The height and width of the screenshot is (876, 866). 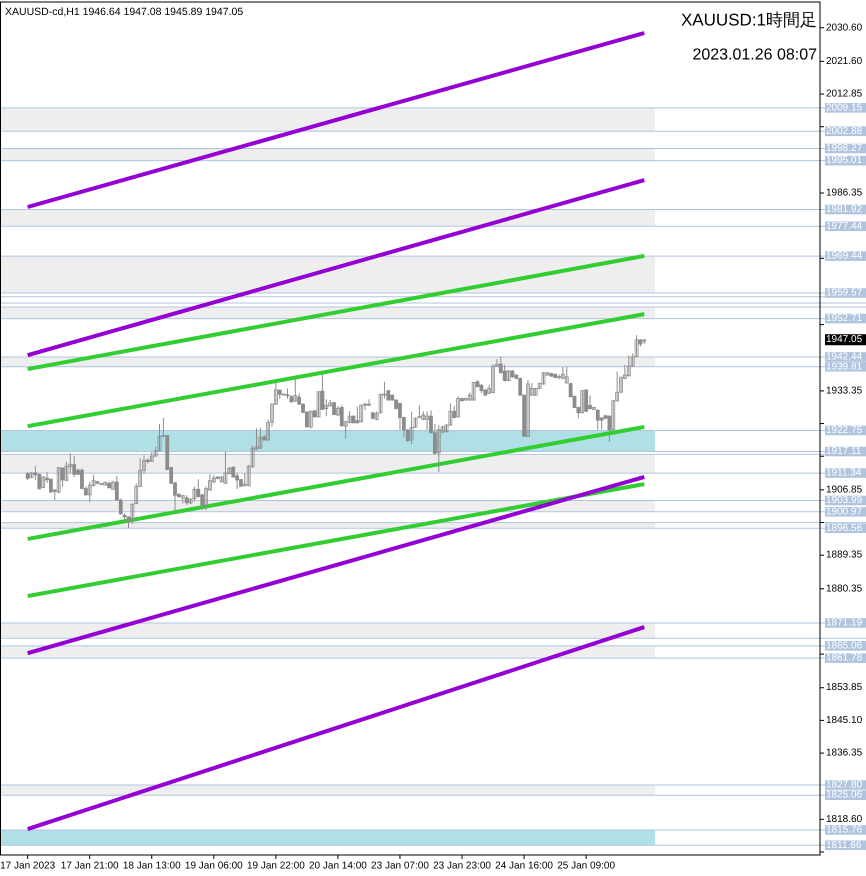 What do you see at coordinates (462, 866) in the screenshot?
I see `x-tick-label: 23 Jan 23:00` at bounding box center [462, 866].